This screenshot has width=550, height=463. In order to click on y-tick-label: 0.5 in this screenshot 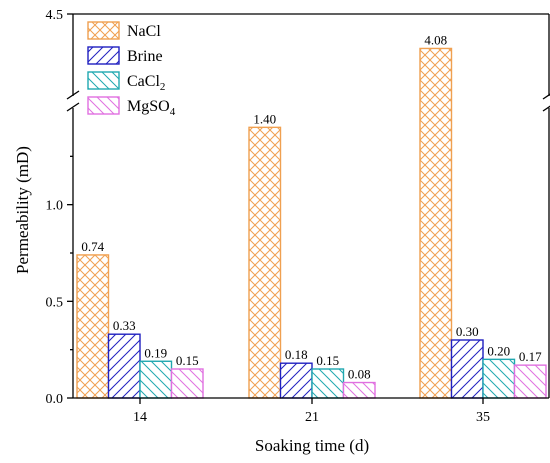, I will do `click(55, 302)`.